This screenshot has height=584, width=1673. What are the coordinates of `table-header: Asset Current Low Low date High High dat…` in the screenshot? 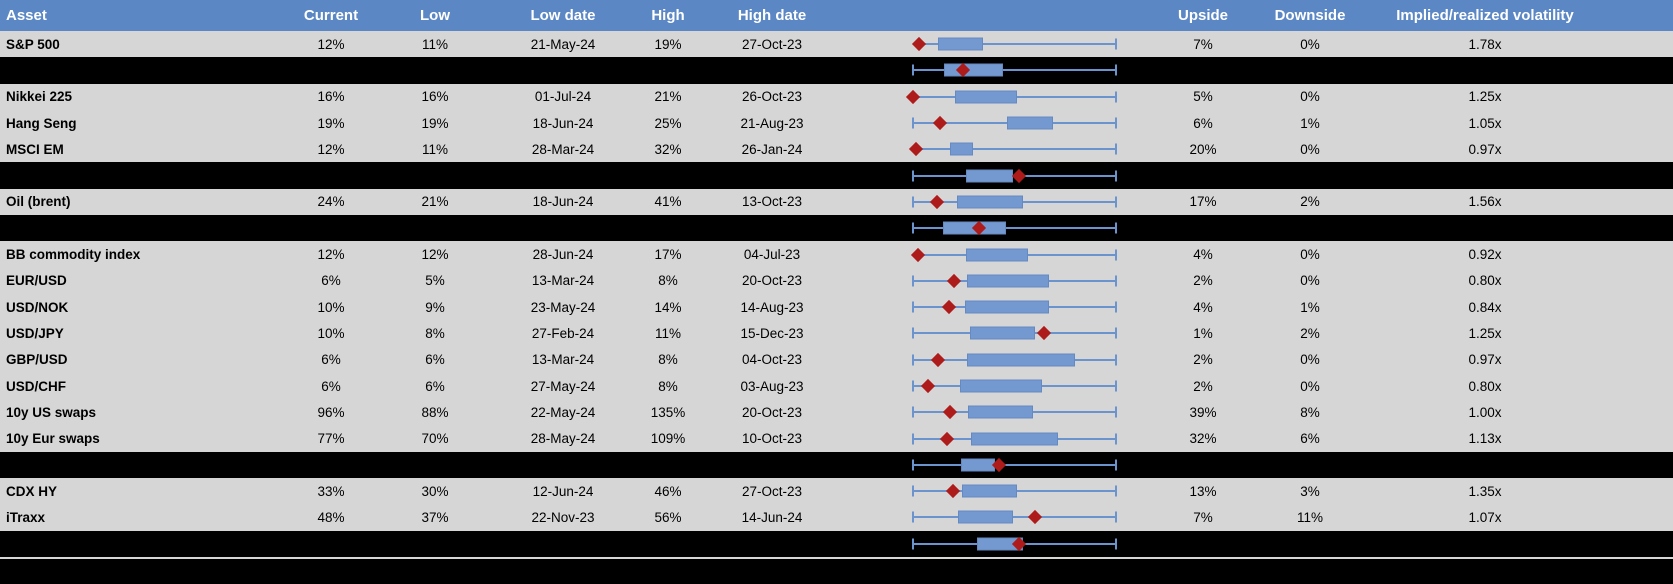 It's located at (836, 15).